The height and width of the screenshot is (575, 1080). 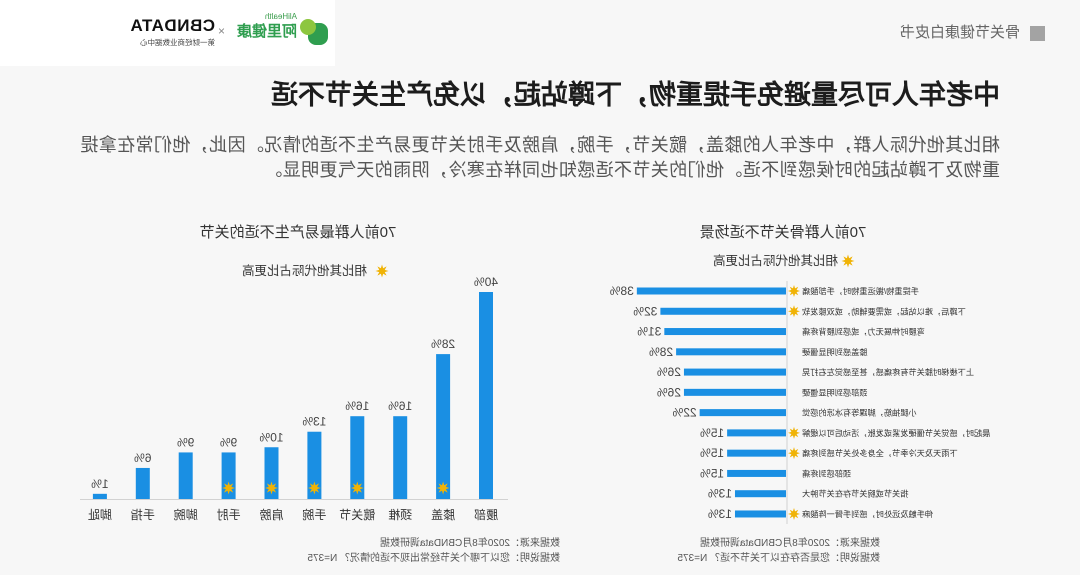 What do you see at coordinates (863, 332) in the screenshot?
I see `category-label: 弯腰时伸展无力，或感到腰背疼痛` at bounding box center [863, 332].